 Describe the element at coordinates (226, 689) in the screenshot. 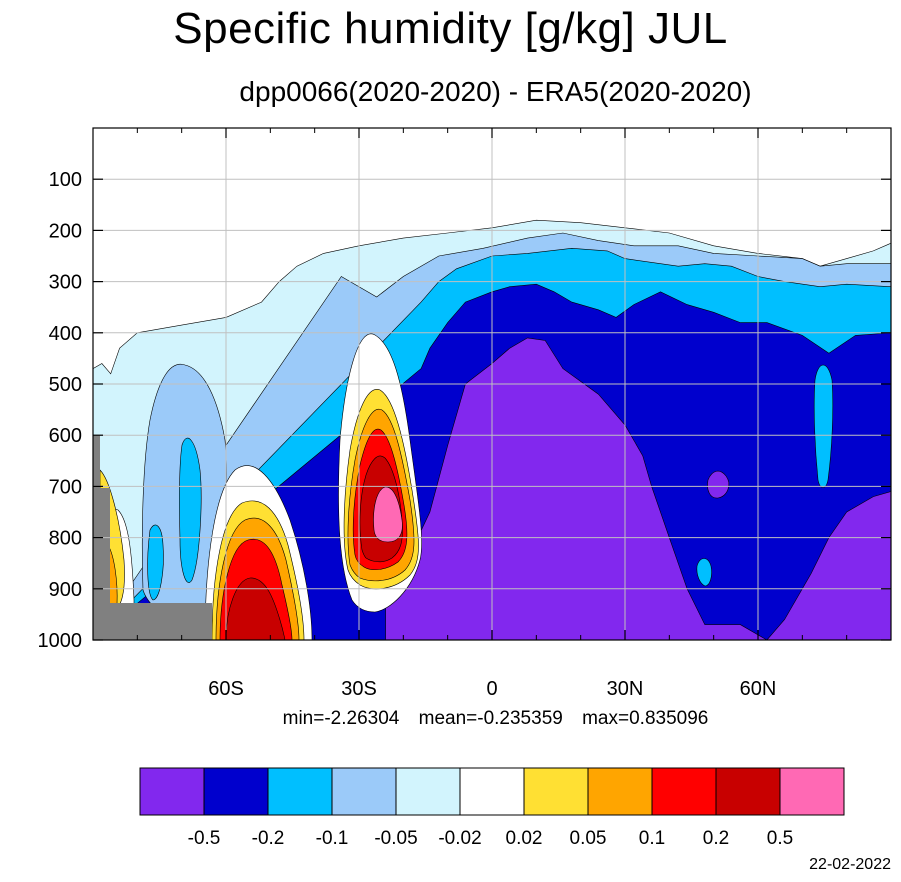

I see `x-tick-label: 60S` at that location.